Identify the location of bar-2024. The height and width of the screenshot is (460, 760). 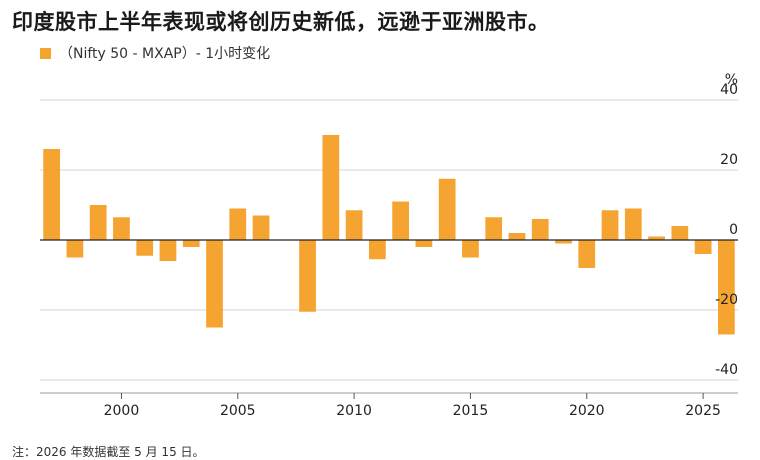
(680, 233).